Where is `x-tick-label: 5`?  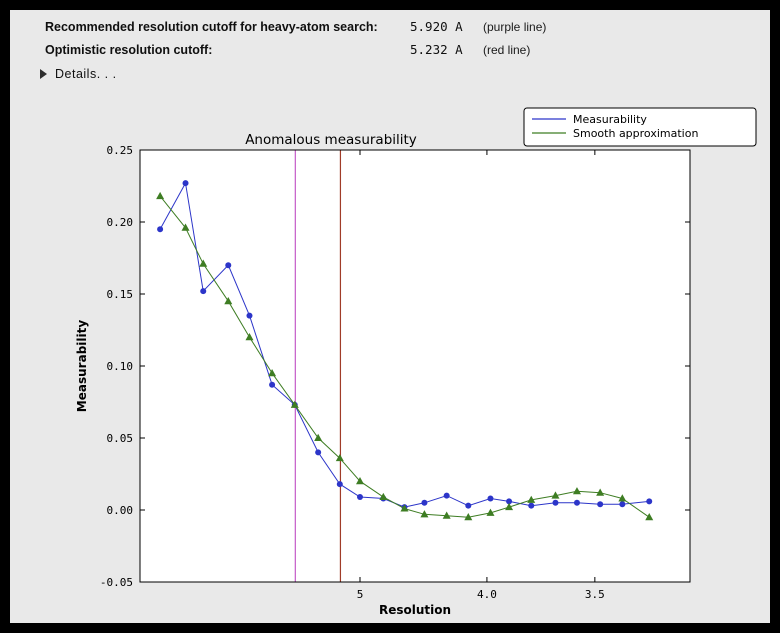
x-tick-label: 5 is located at coordinates (360, 594).